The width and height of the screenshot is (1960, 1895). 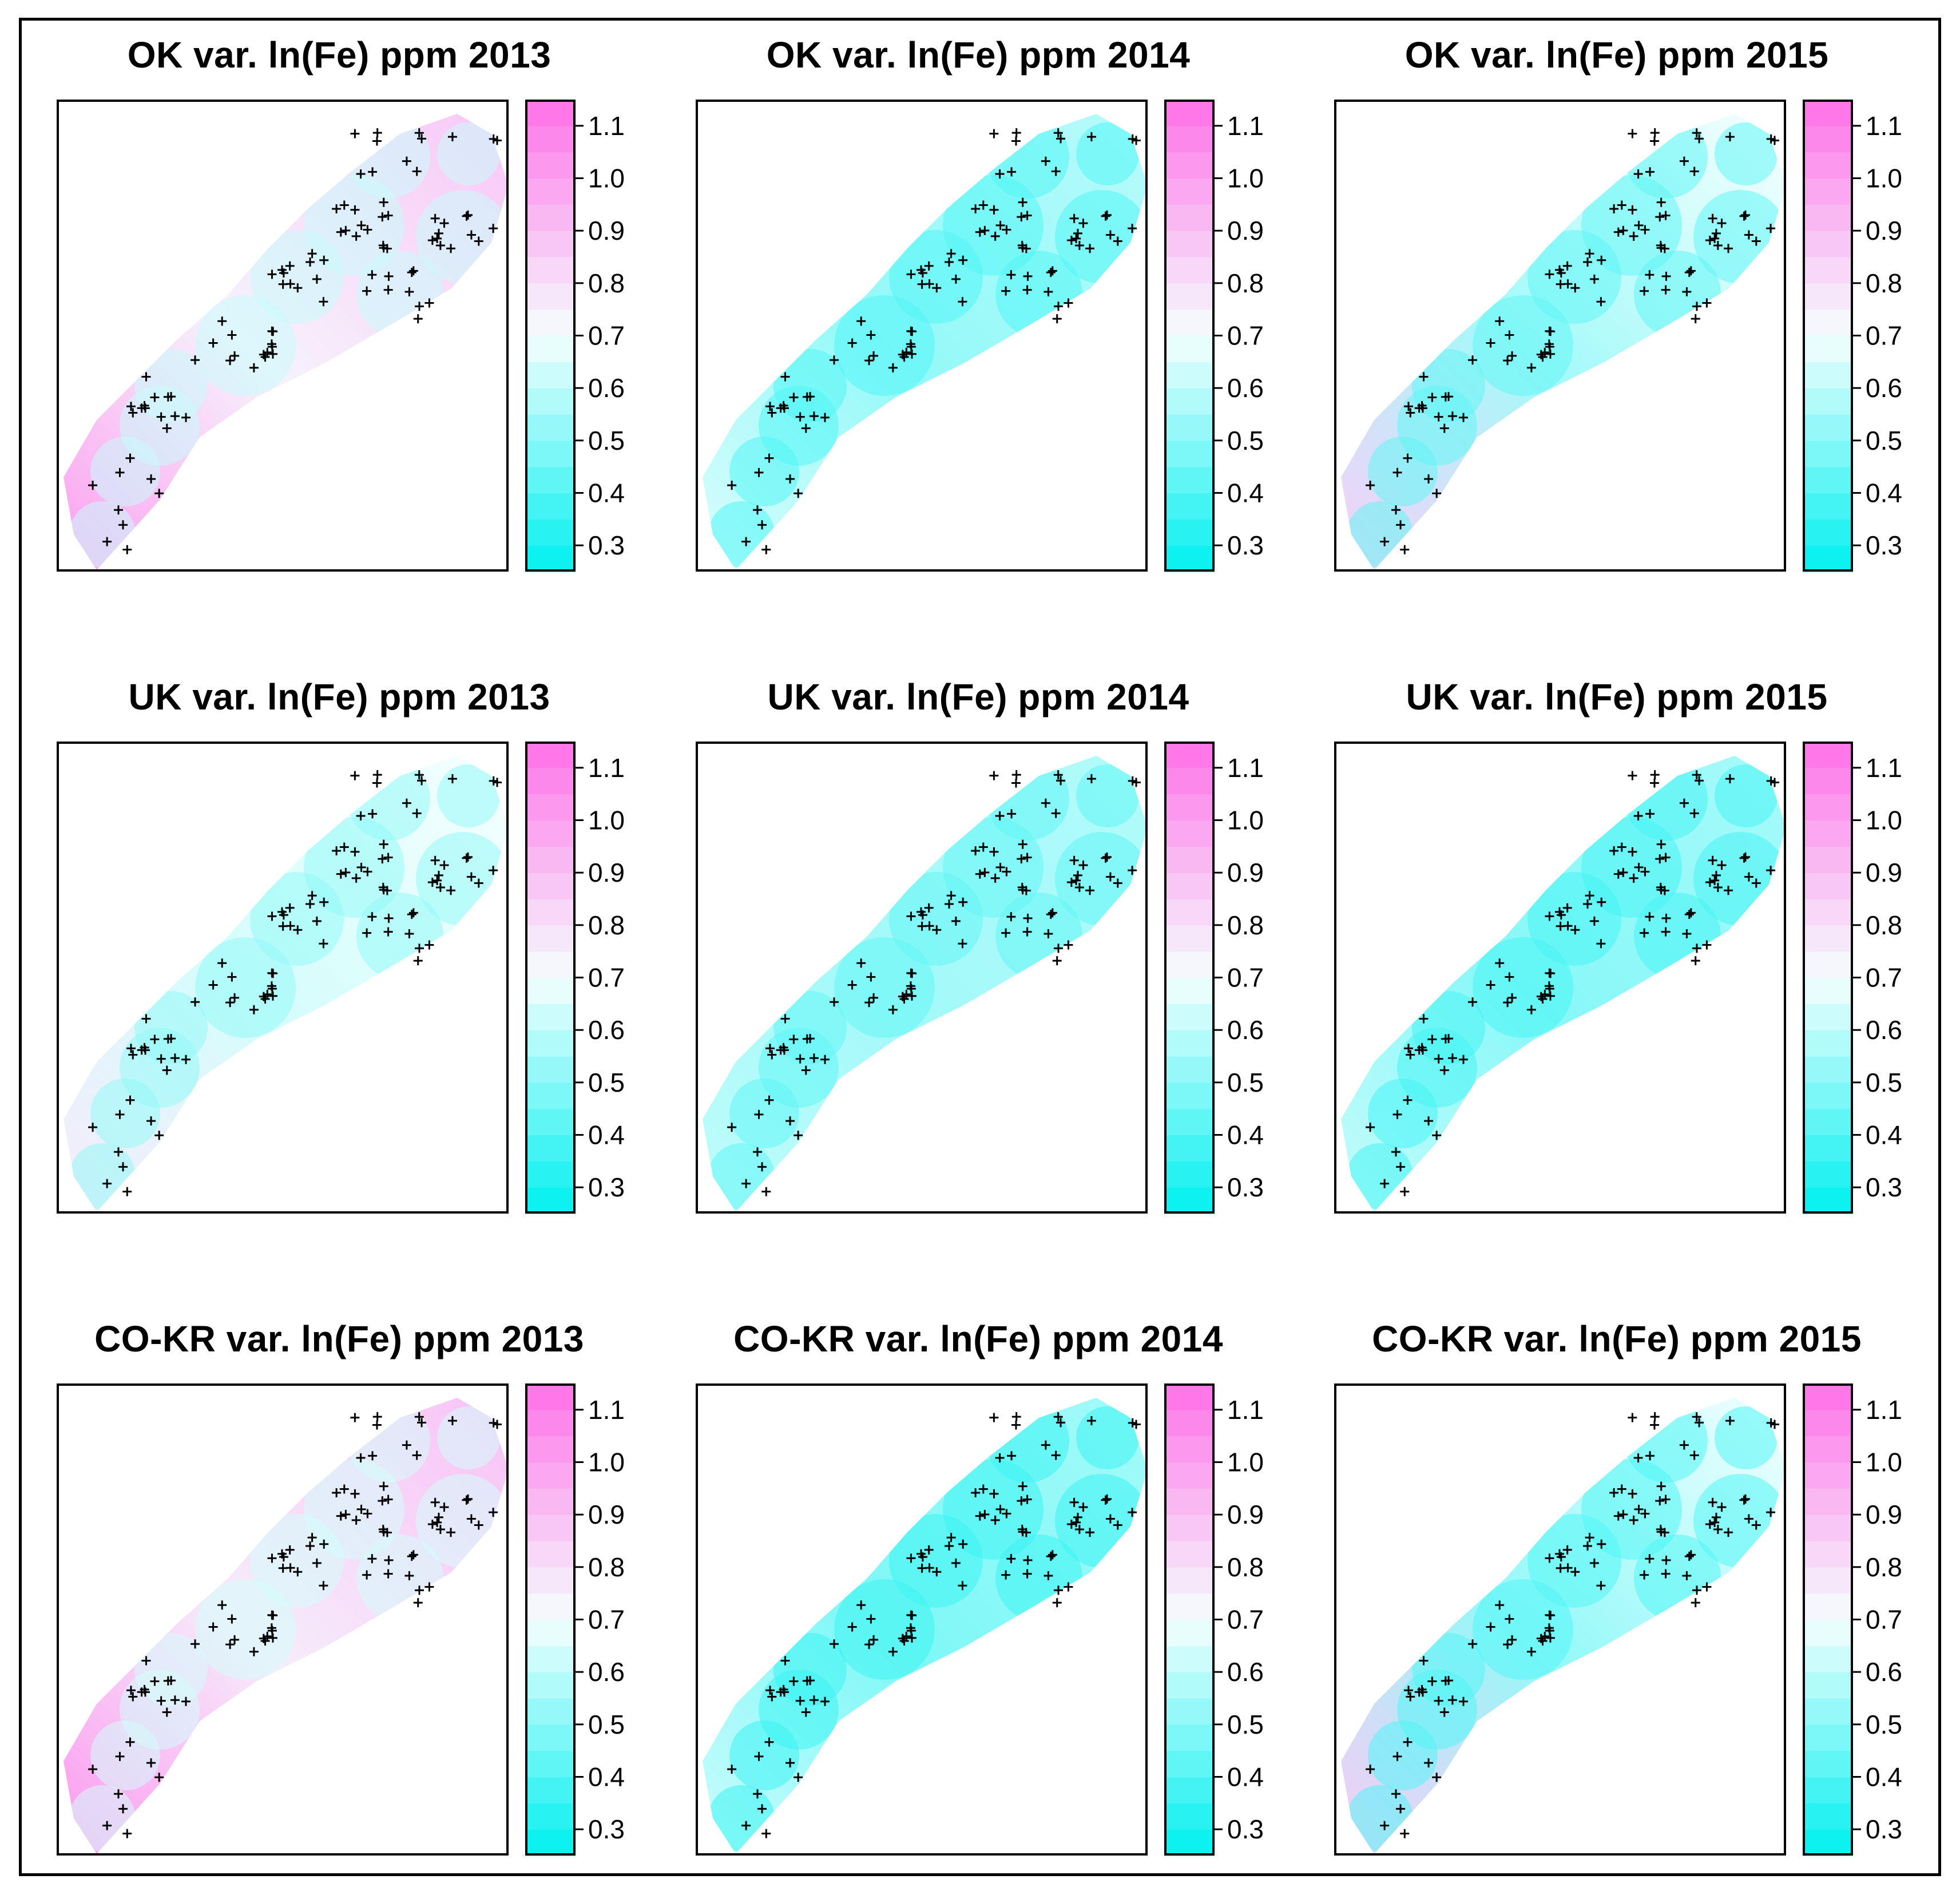 I want to click on variance-map, so click(x=922, y=1620).